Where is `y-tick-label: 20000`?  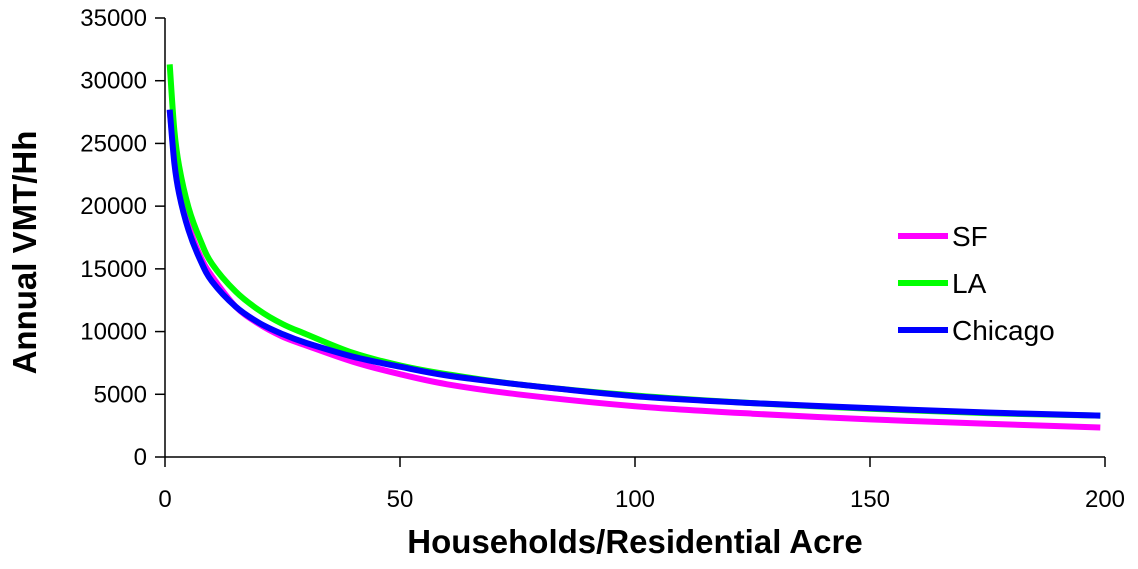
y-tick-label: 20000 is located at coordinates (113, 206).